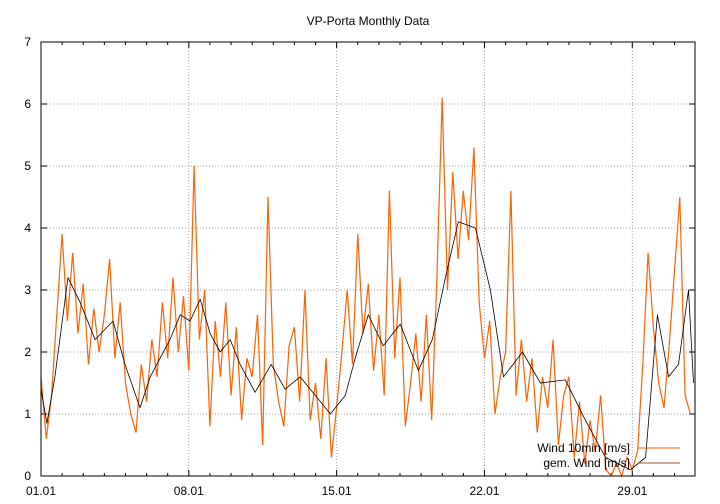  Describe the element at coordinates (632, 491) in the screenshot. I see `x-tick-label: 29.01` at that location.